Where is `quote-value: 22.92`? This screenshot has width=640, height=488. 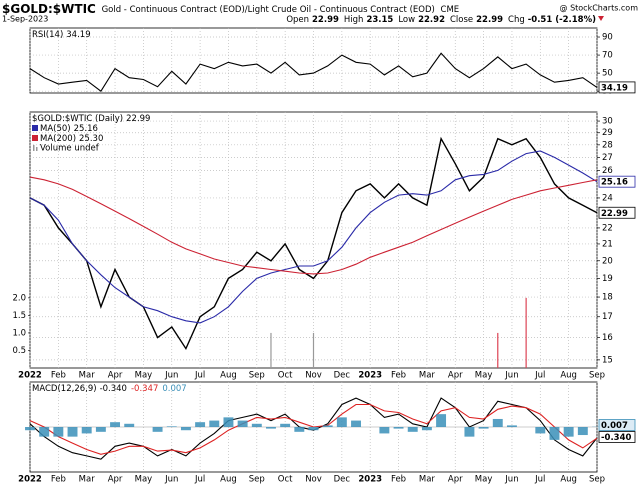
quote-value: 22.92 is located at coordinates (431, 20).